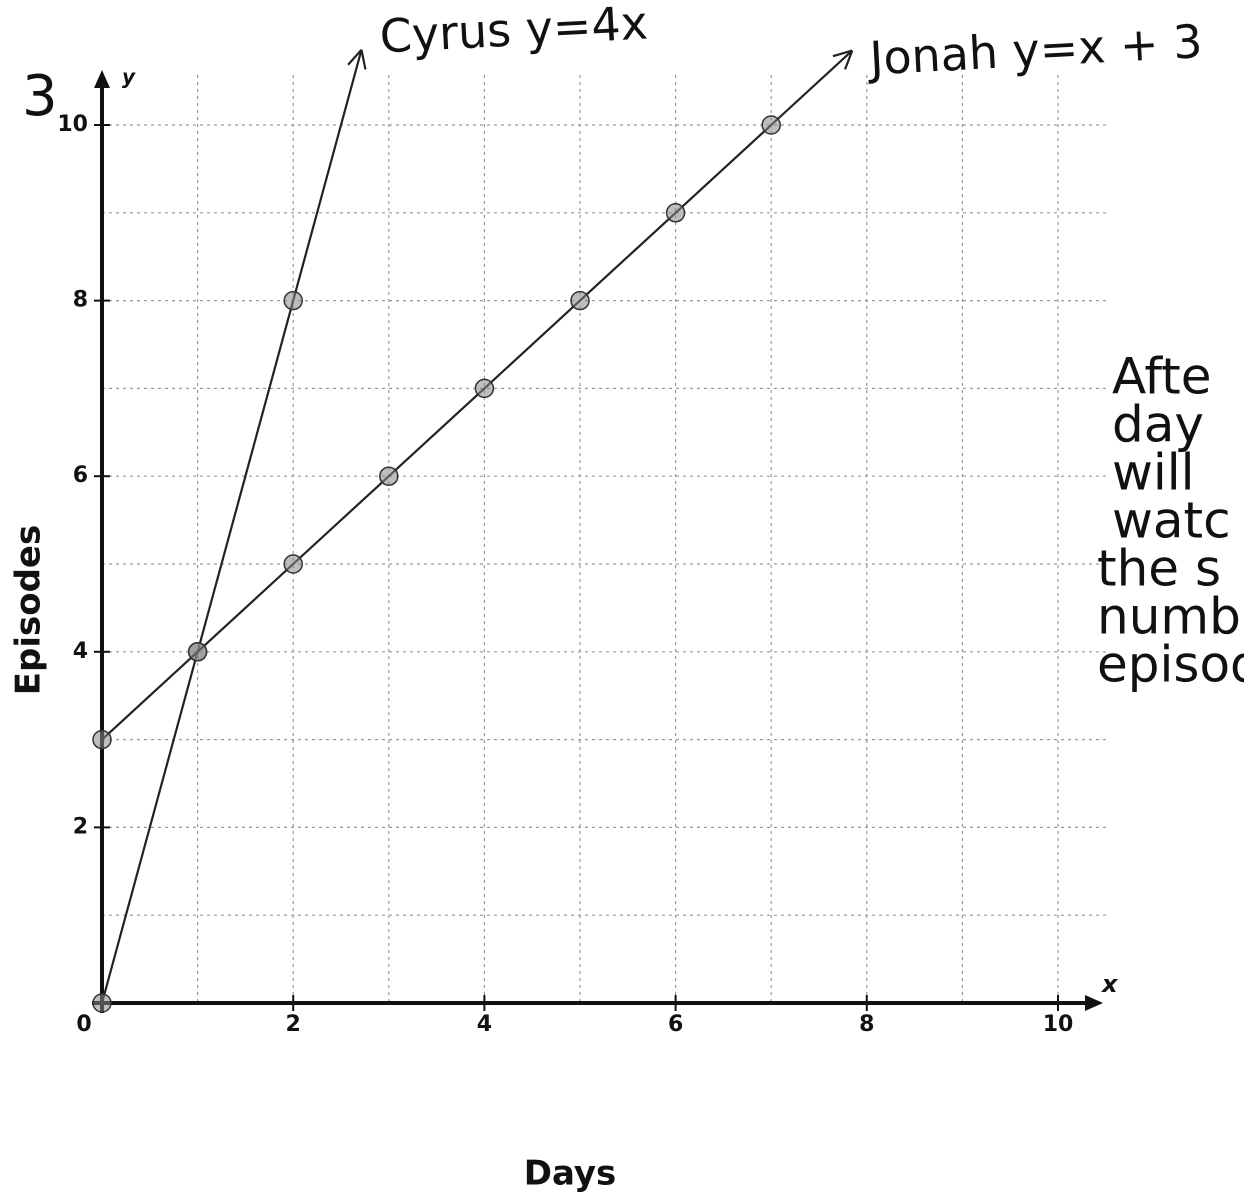 The image size is (1244, 1202). What do you see at coordinates (80, 826) in the screenshot?
I see `y-tick-label: 2` at bounding box center [80, 826].